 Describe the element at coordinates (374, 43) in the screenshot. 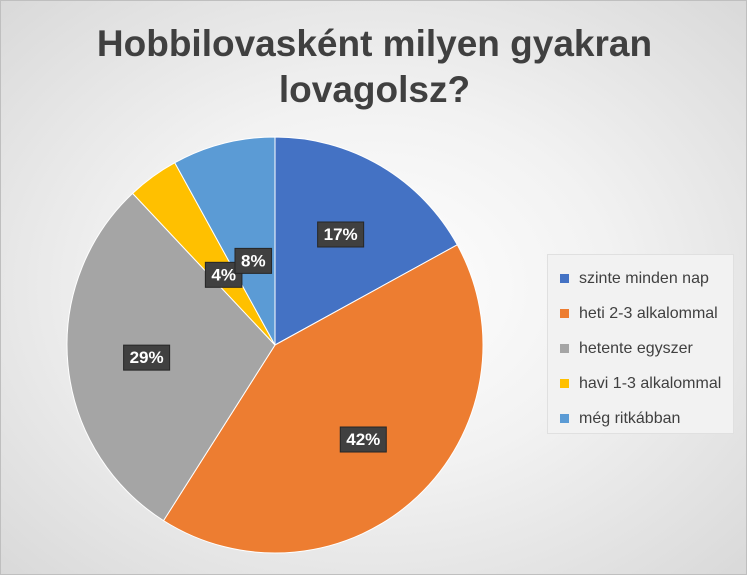

I see `chart-title-line-1: Hobbilovasként milyen gyakran` at that location.